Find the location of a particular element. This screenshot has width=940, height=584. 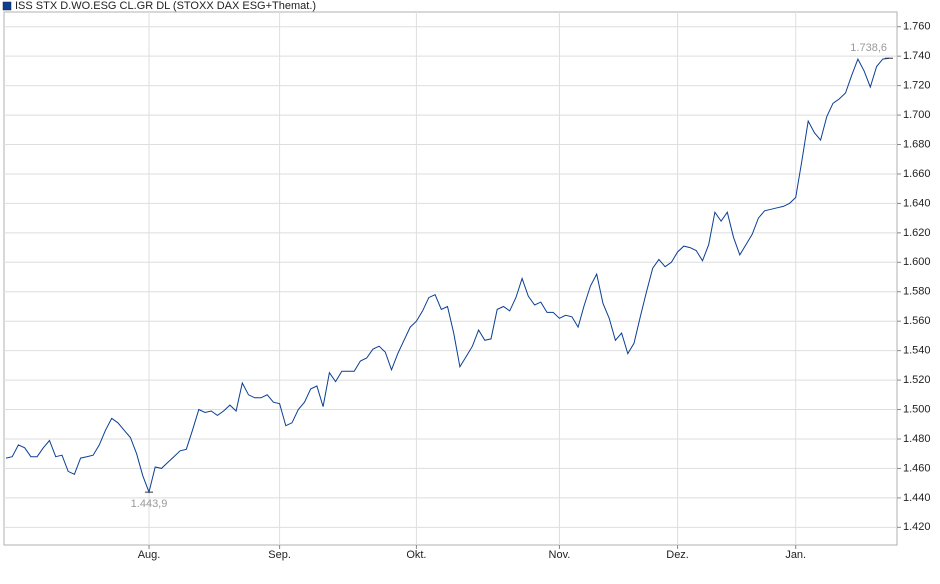

value-label: 1.738,6 is located at coordinates (868, 48).